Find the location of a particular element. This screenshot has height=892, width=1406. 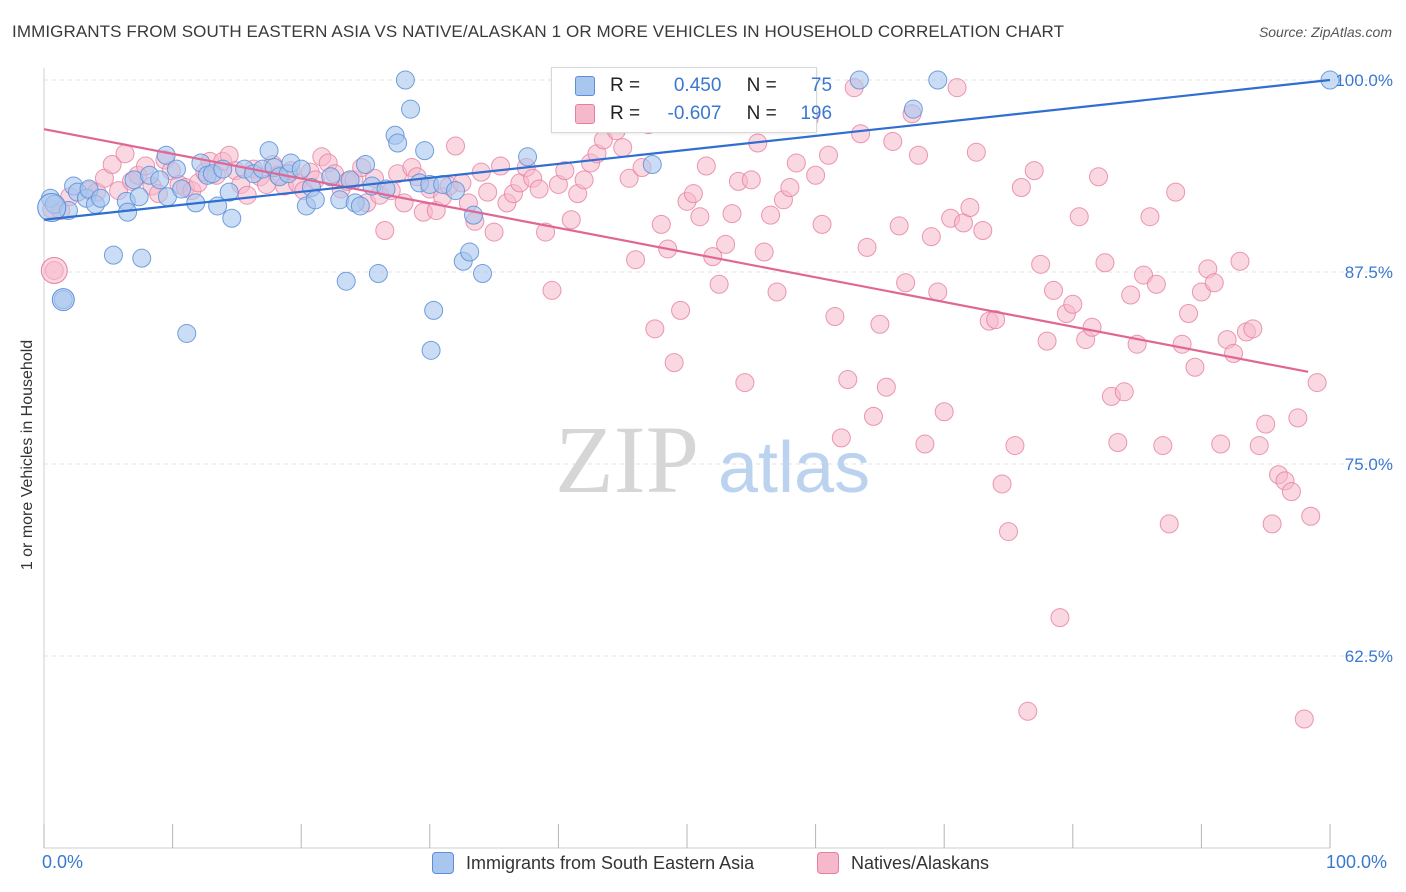

r-label: R = is located at coordinates (625, 113).